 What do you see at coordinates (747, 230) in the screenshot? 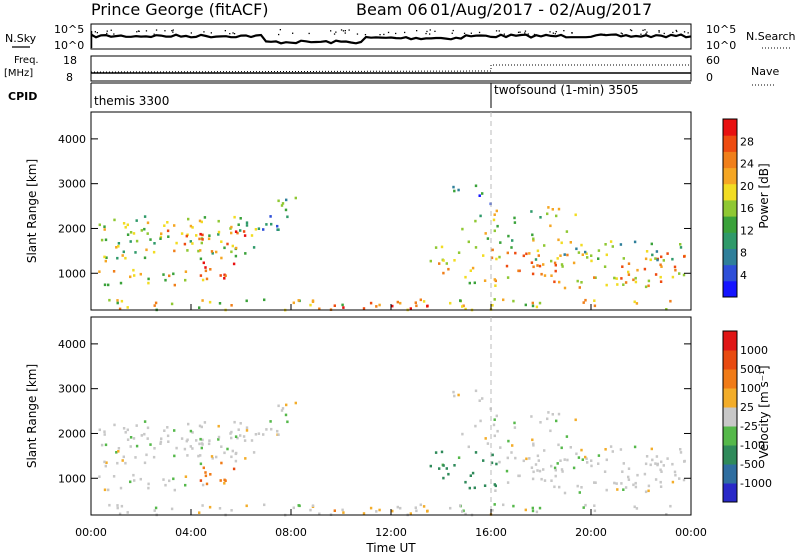
I see `colorbar-tick: 12` at bounding box center [747, 230].